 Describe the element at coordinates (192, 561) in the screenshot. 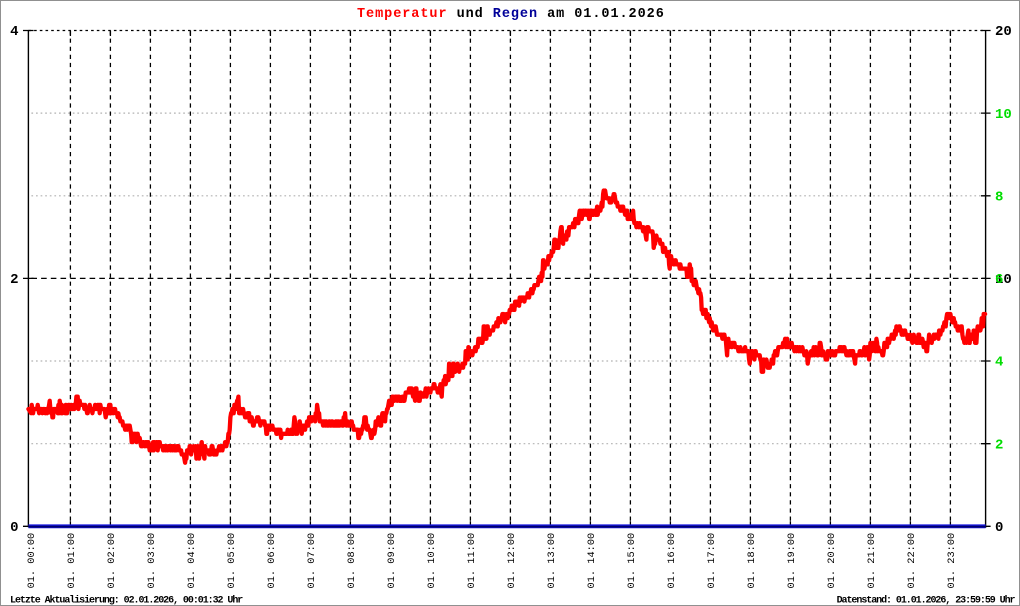

I see `svg-text: 01. 04:00` at that location.